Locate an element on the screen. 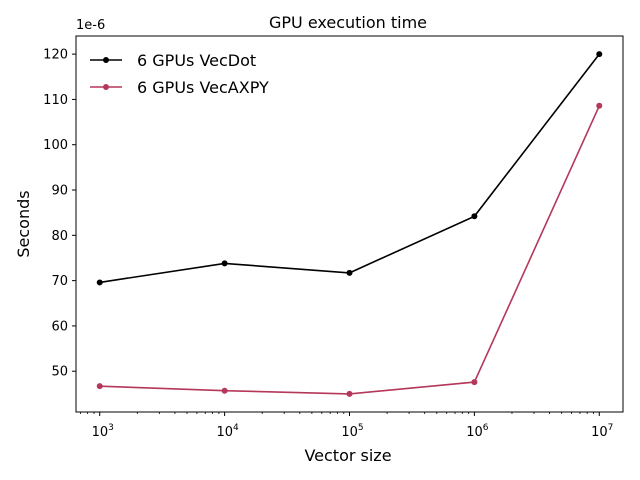  legend-label: 6 GPUs VecAXPY is located at coordinates (203, 87).